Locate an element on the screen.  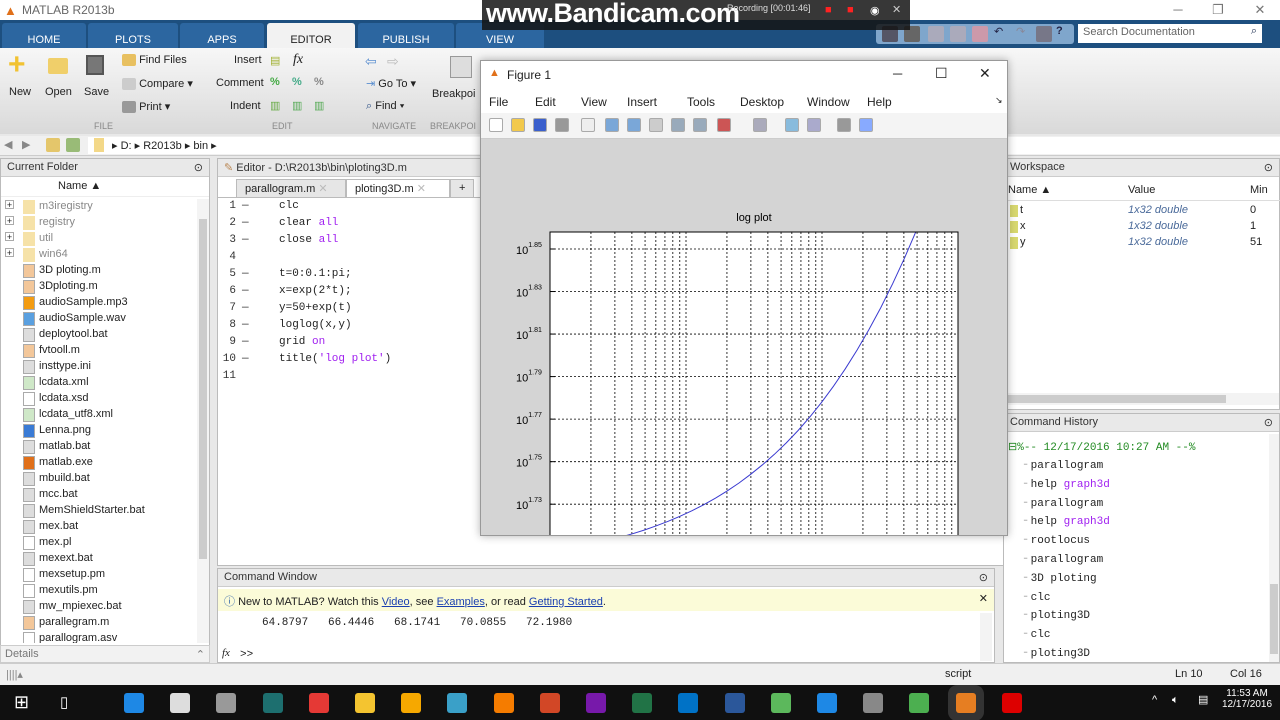
tab-publish: PUBLISH is located at coordinates (406, 35).